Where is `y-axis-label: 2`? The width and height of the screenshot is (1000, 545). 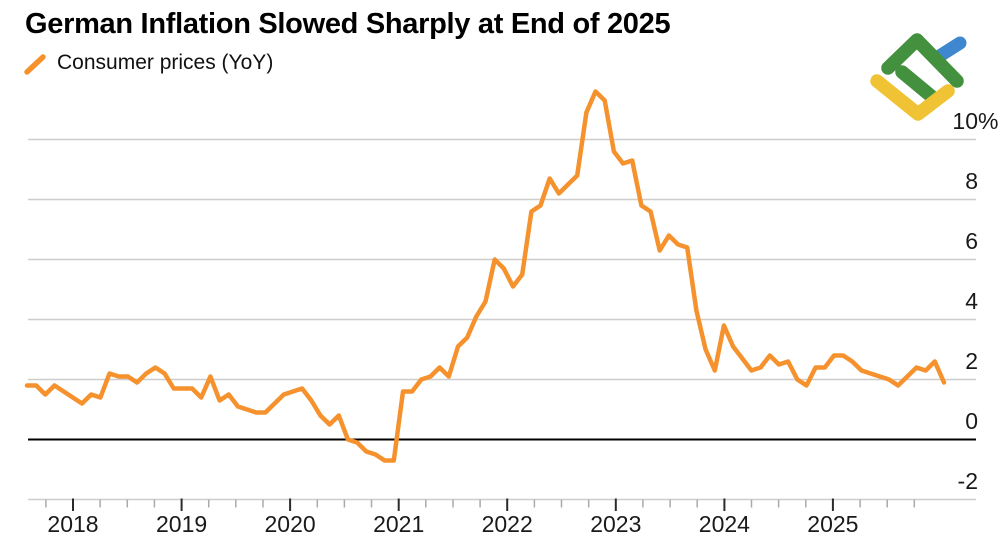
y-axis-label: 2 is located at coordinates (971, 360).